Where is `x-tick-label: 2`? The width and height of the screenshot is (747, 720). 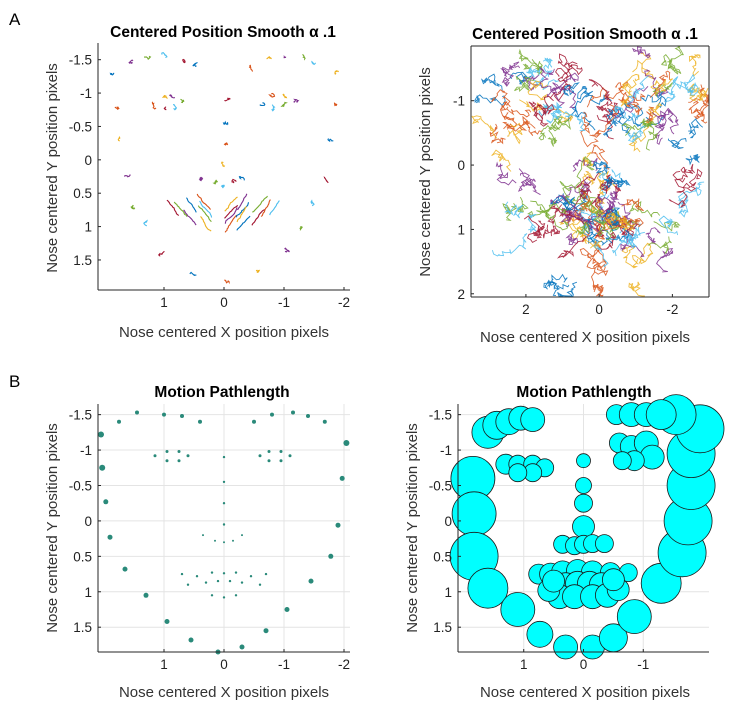
x-tick-label: 2 is located at coordinates (526, 309).